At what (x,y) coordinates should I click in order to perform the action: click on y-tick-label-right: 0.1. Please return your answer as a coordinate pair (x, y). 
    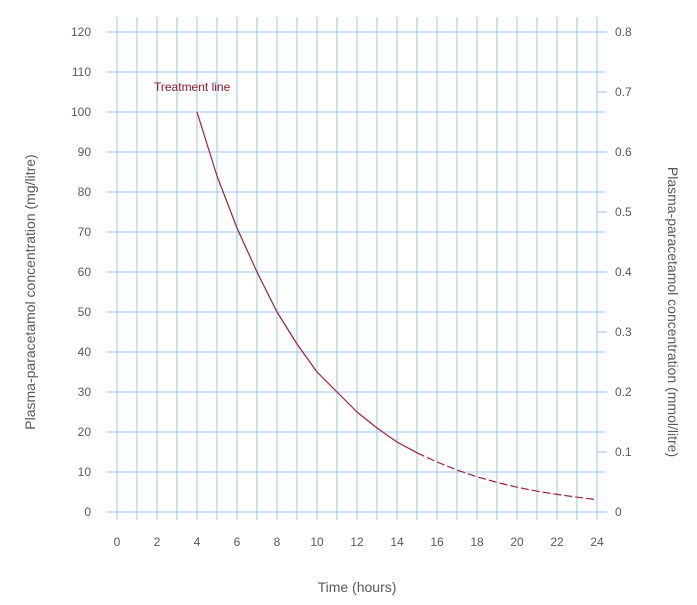
    Looking at the image, I should click on (623, 452).